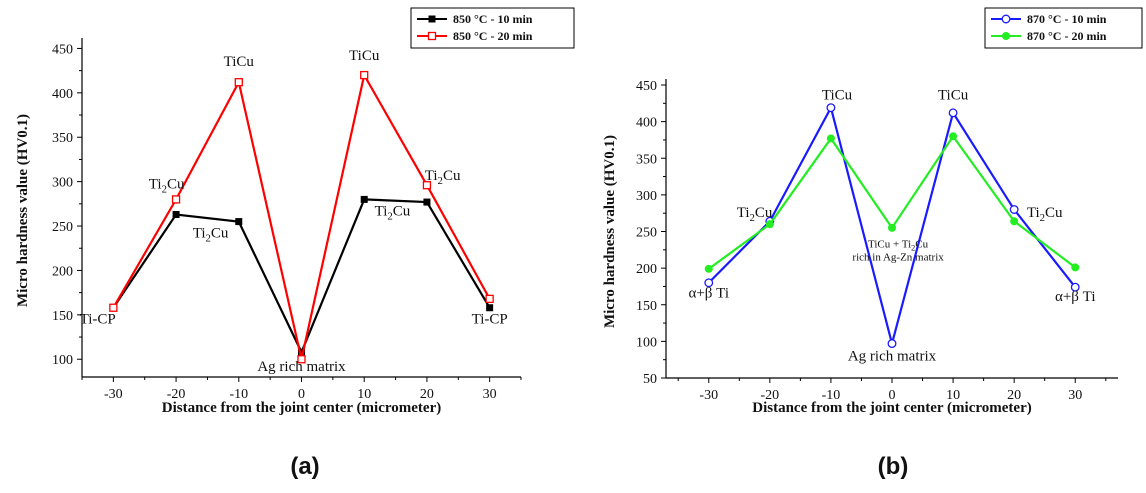 This screenshot has height=493, width=1146. Describe the element at coordinates (770, 395) in the screenshot. I see `x-tick-label: -20` at that location.